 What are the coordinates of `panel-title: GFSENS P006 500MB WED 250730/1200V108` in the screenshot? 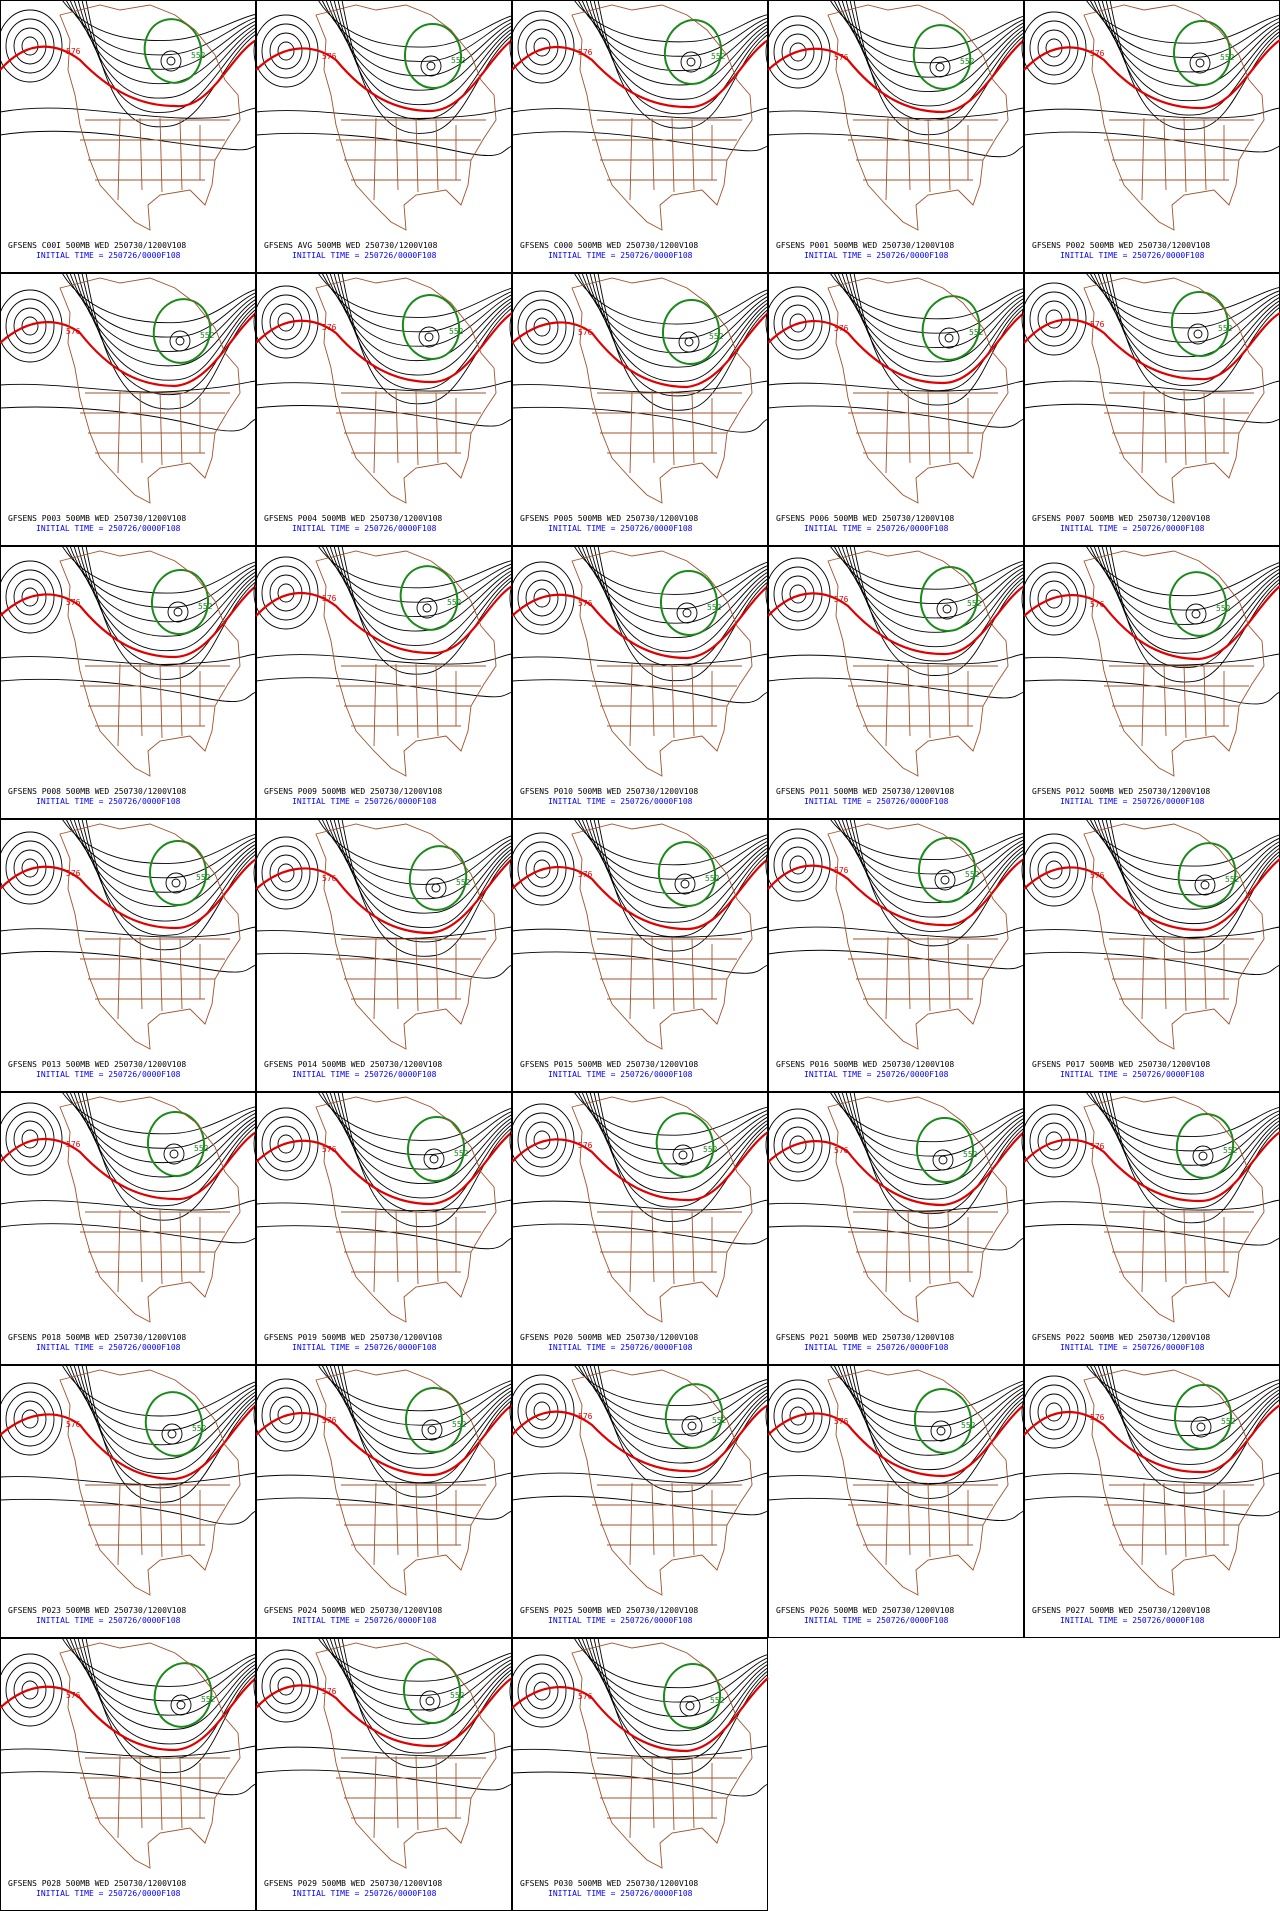 It's located at (865, 518).